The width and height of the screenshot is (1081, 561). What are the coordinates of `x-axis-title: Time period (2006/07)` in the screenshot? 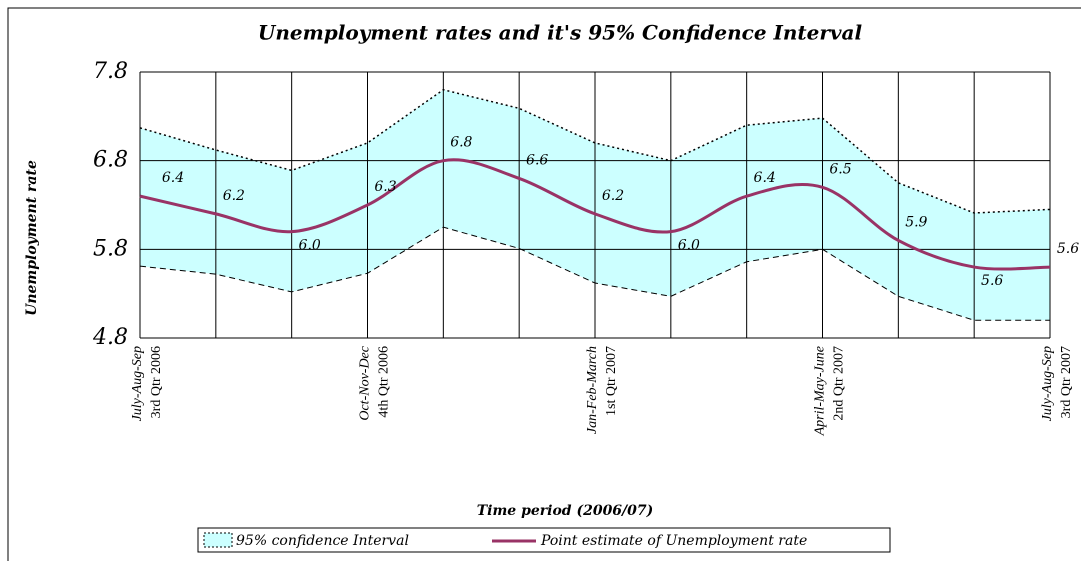 It's located at (565, 511).